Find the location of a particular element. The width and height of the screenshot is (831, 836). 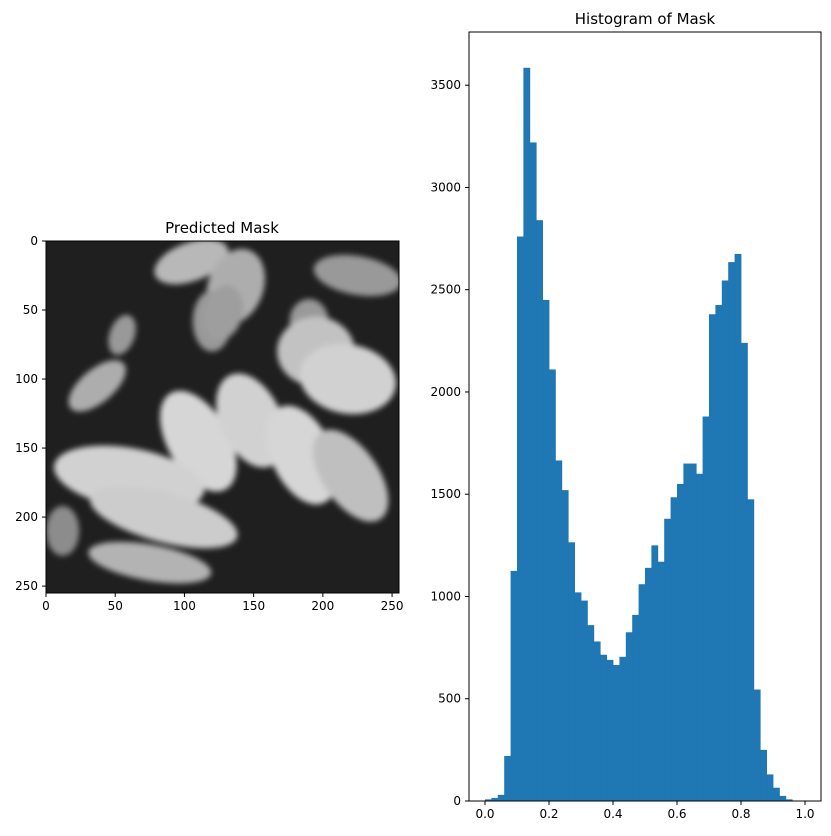

histogram-y-tick-label: 3500 is located at coordinates (445, 85).